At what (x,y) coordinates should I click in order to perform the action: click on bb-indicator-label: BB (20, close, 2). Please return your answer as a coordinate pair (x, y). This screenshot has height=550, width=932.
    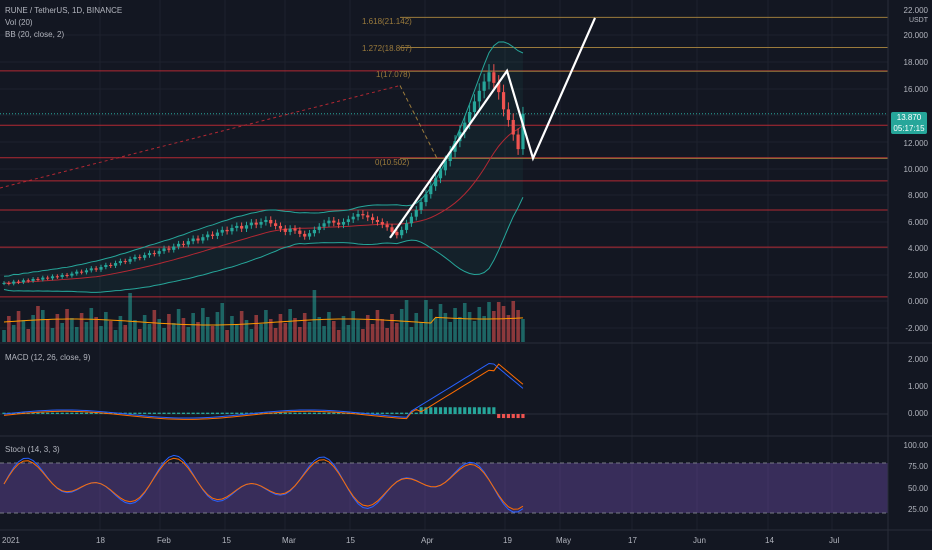
    Looking at the image, I should click on (35, 34).